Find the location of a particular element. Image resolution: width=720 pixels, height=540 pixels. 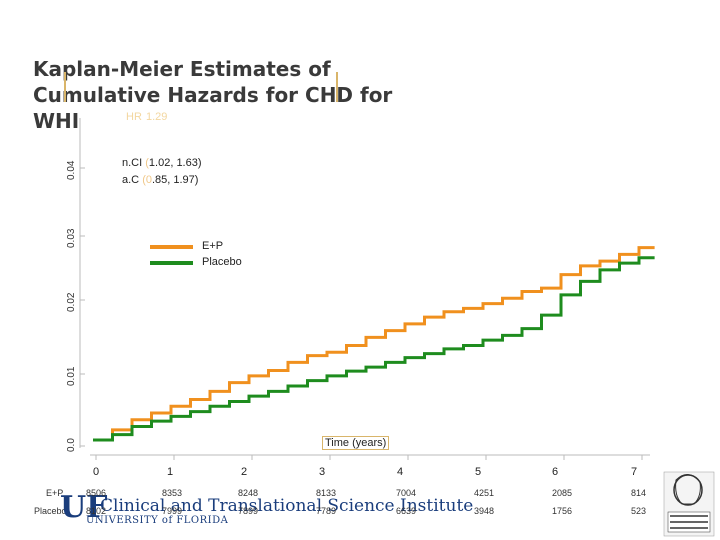

risk-cell-ep: 8353 is located at coordinates (172, 493).